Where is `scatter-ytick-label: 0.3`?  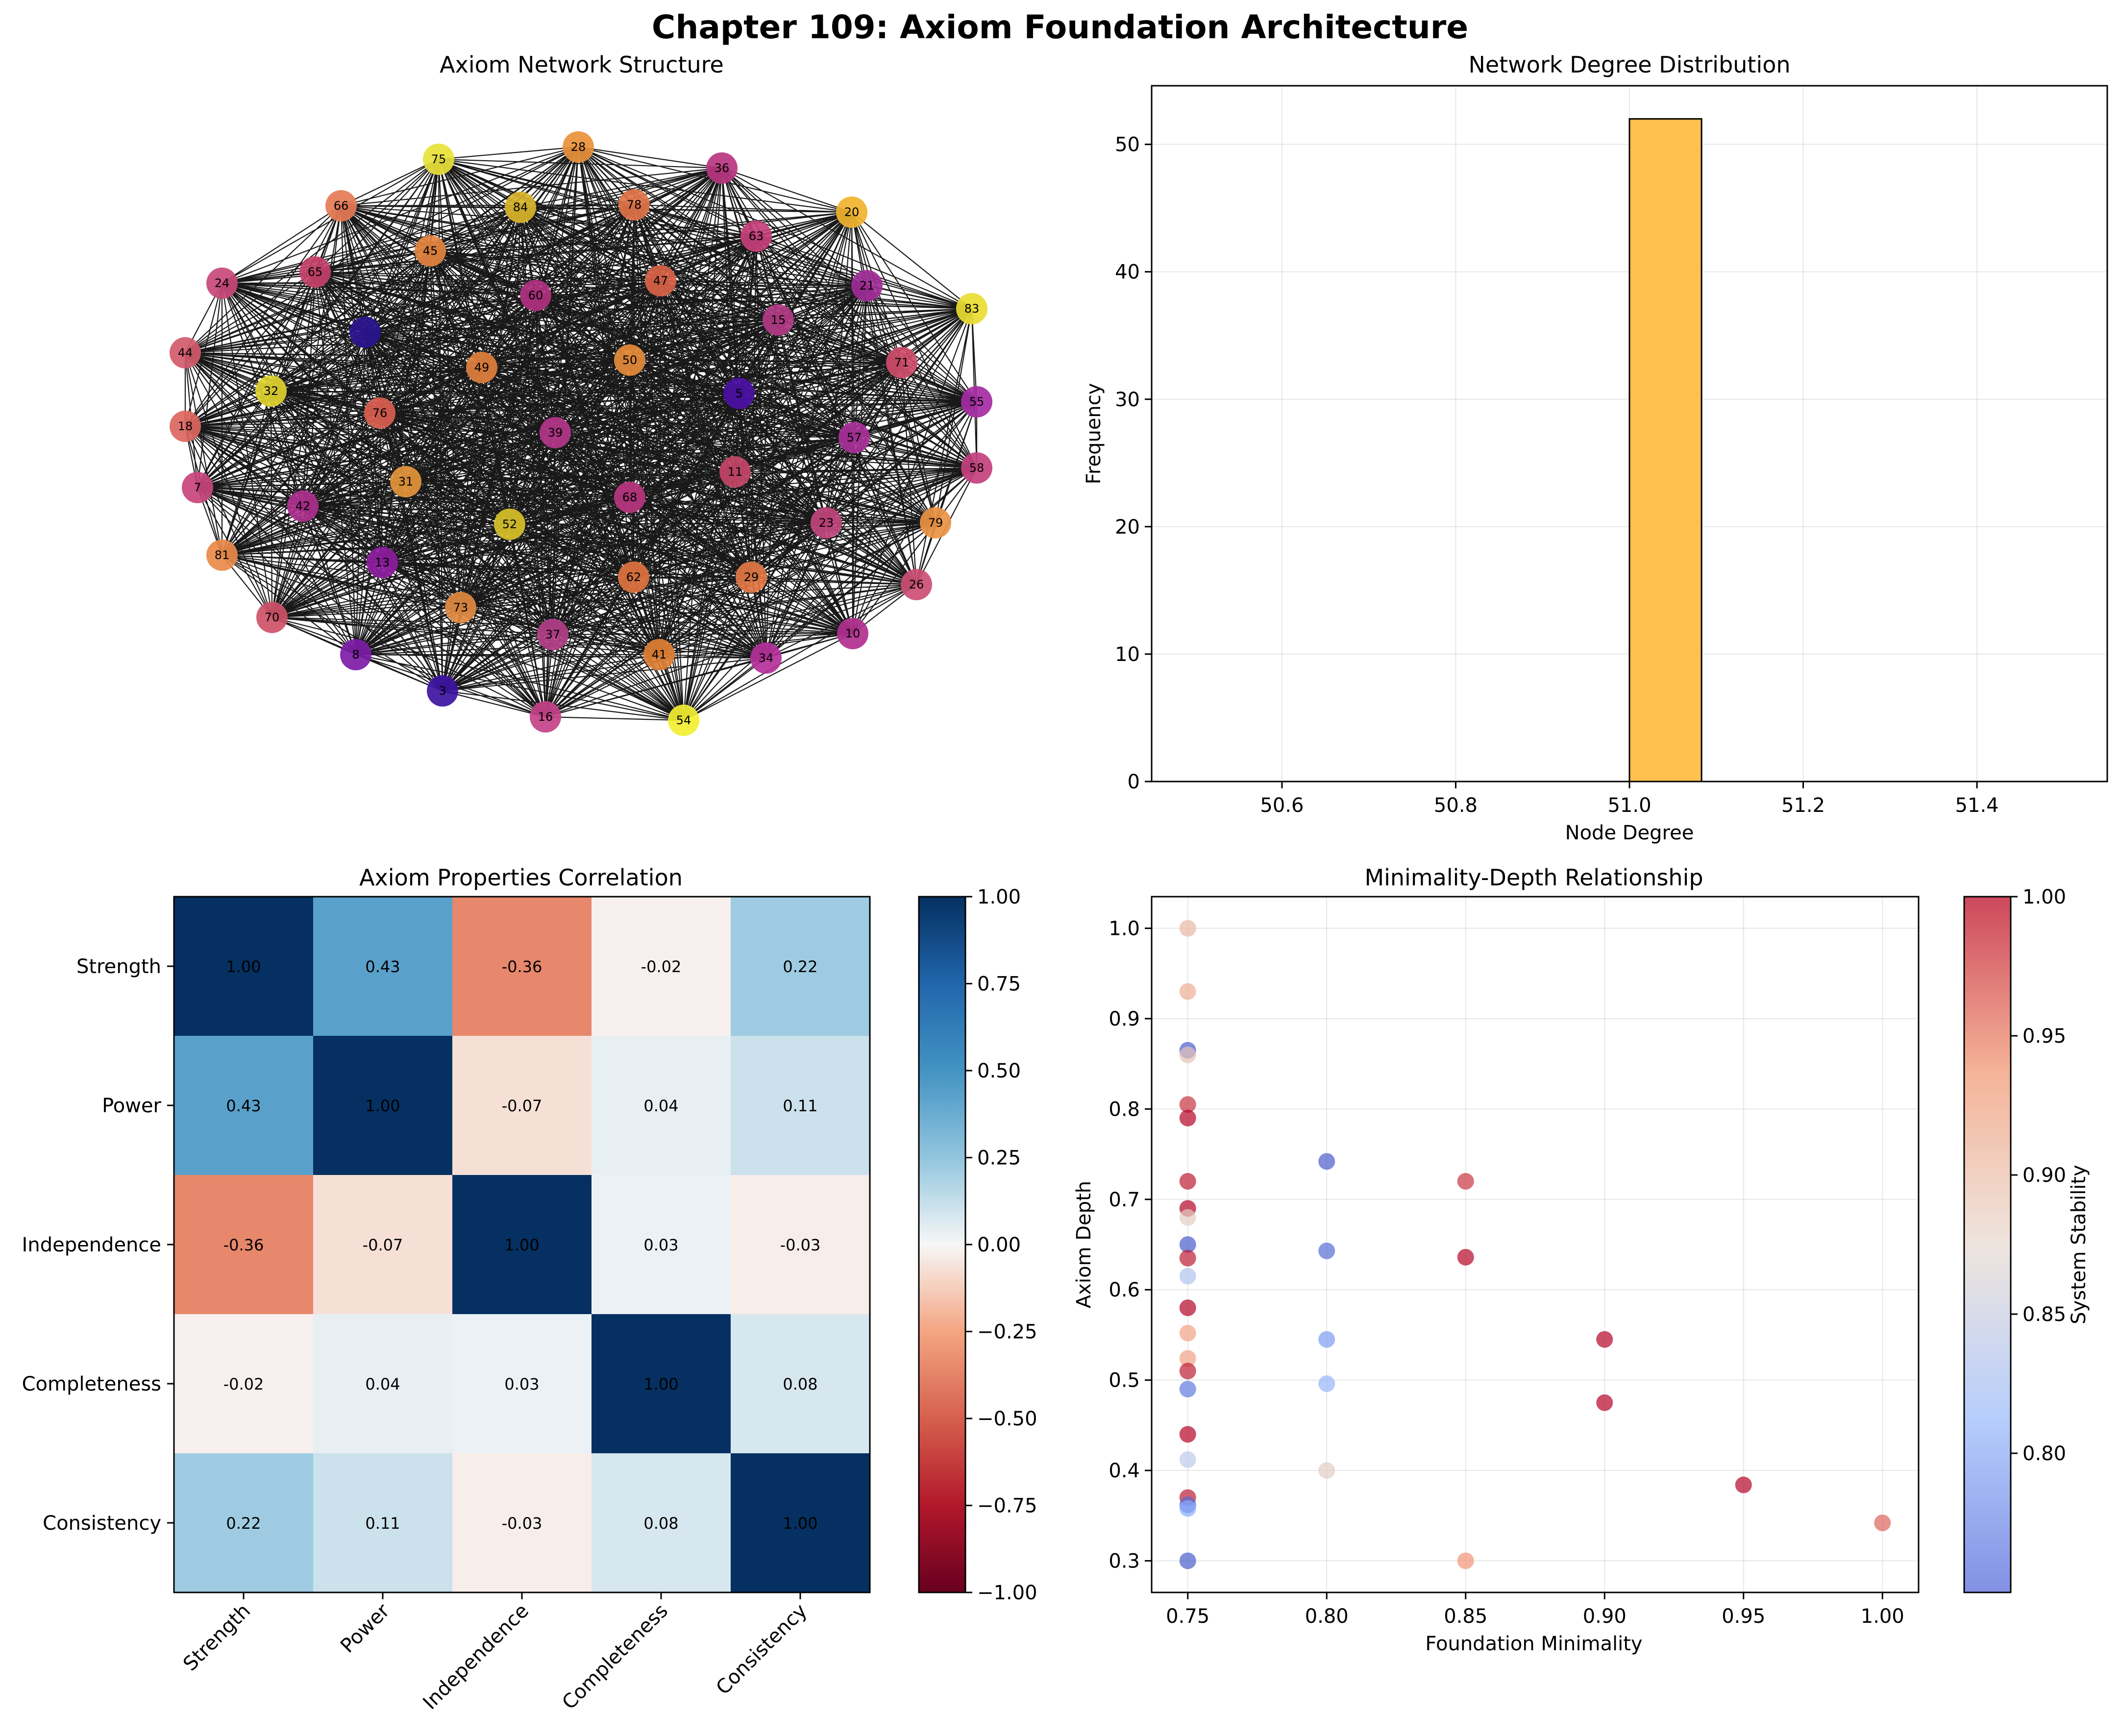
scatter-ytick-label: 0.3 is located at coordinates (1125, 1561).